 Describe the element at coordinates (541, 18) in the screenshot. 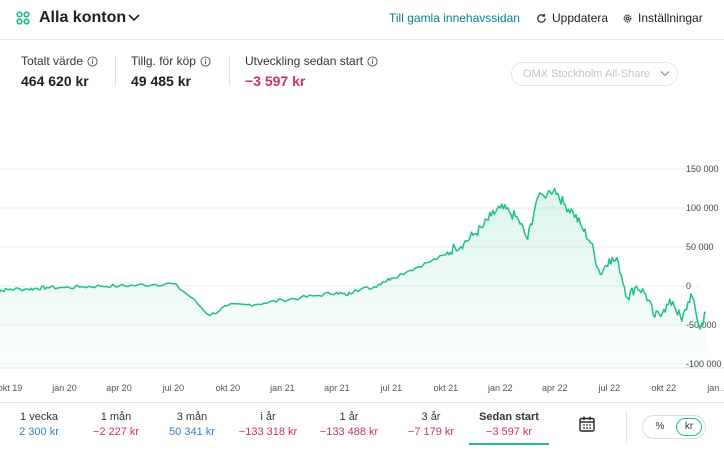

I see `refresh-icon` at that location.